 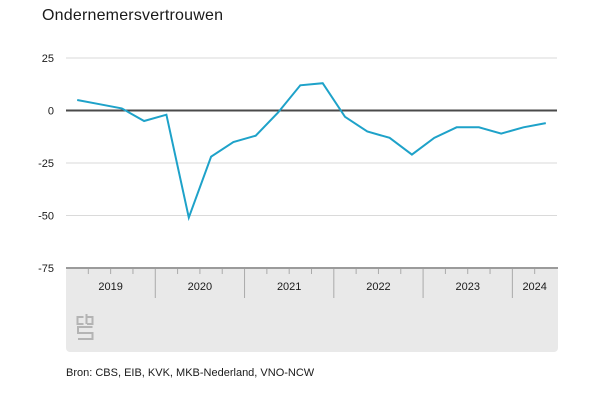 I want to click on x-axis-year-label: 2022, so click(x=378, y=287).